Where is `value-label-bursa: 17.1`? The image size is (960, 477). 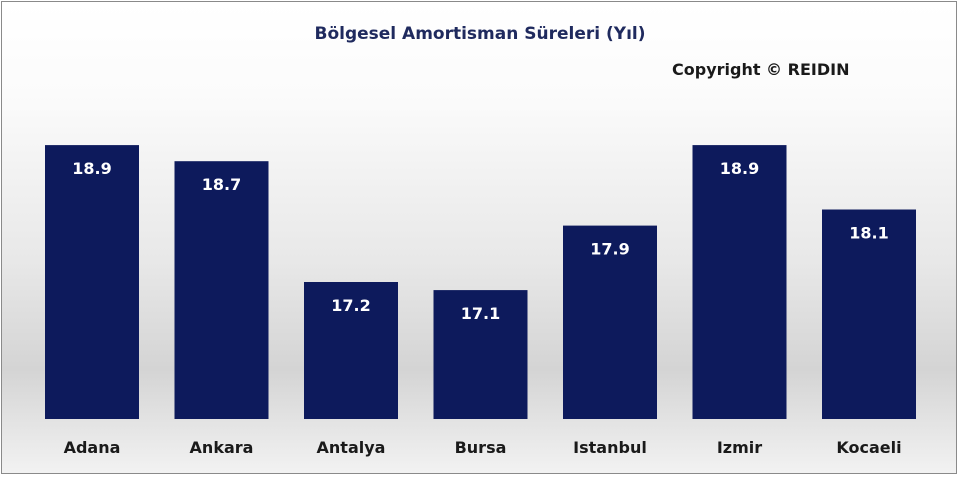 value-label-bursa: 17.1 is located at coordinates (480, 313).